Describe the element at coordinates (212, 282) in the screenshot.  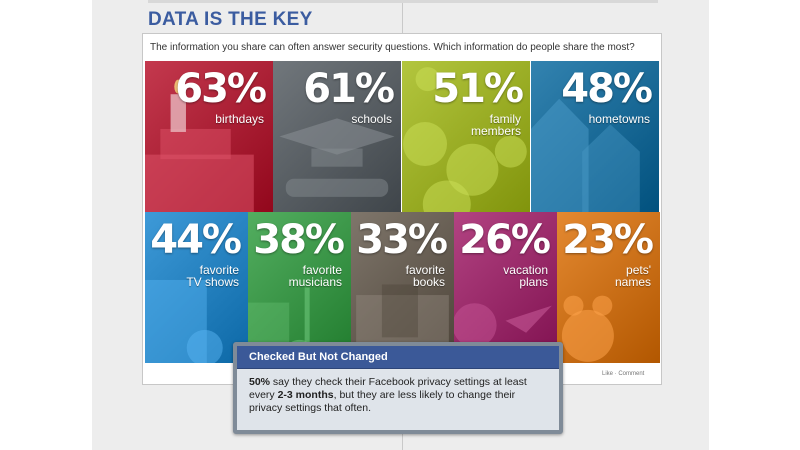
I see `tile-label-line: TV shows` at that location.